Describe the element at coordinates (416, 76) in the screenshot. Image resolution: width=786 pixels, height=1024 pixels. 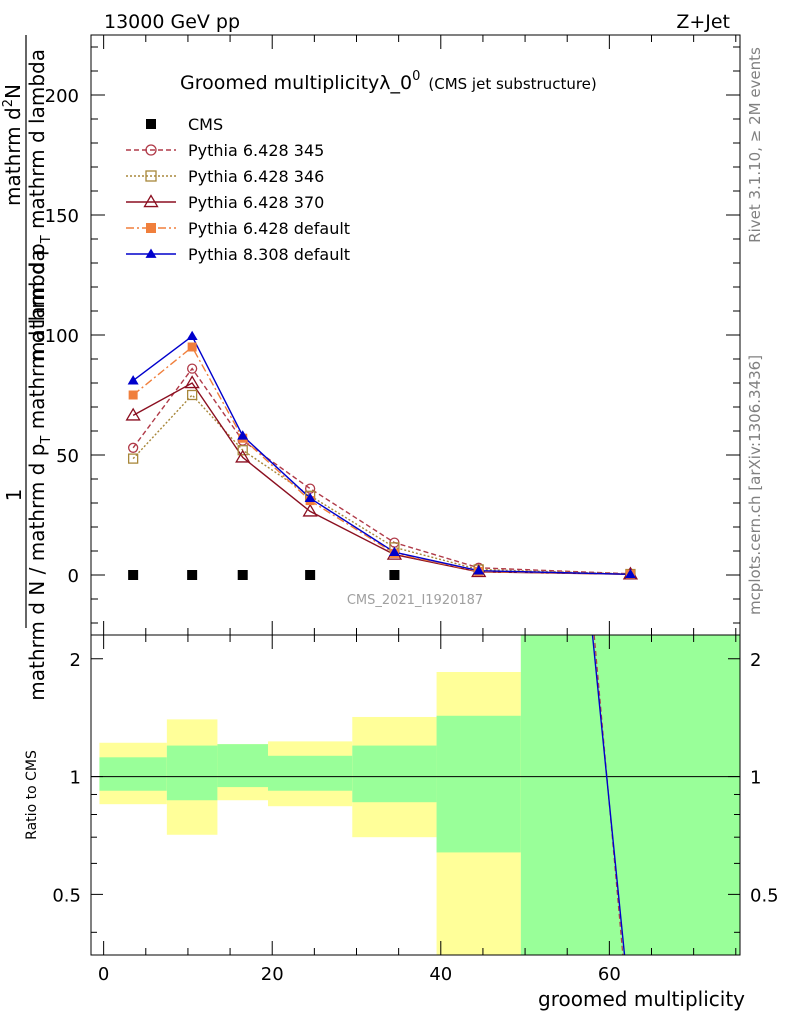
I see `chart-title-sup: 0` at that location.